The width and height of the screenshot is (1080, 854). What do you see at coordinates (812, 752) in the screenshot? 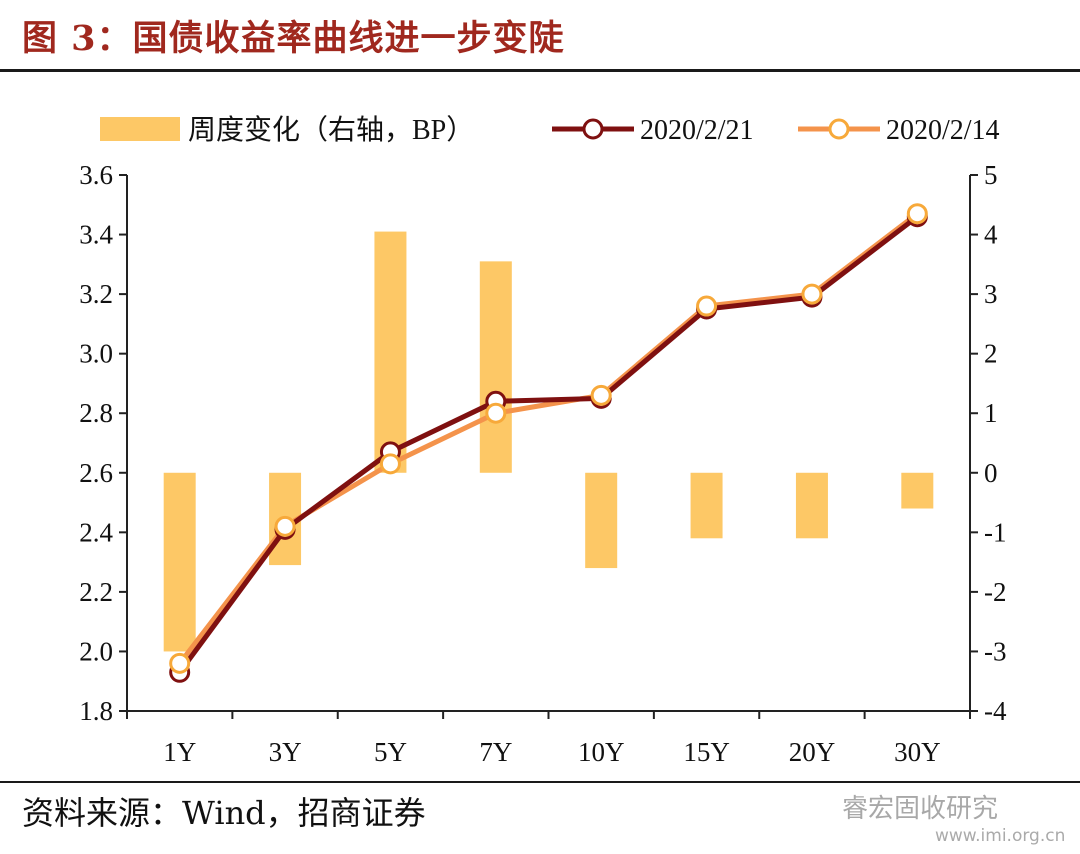
I see `x-tick-label: 20Y` at bounding box center [812, 752].